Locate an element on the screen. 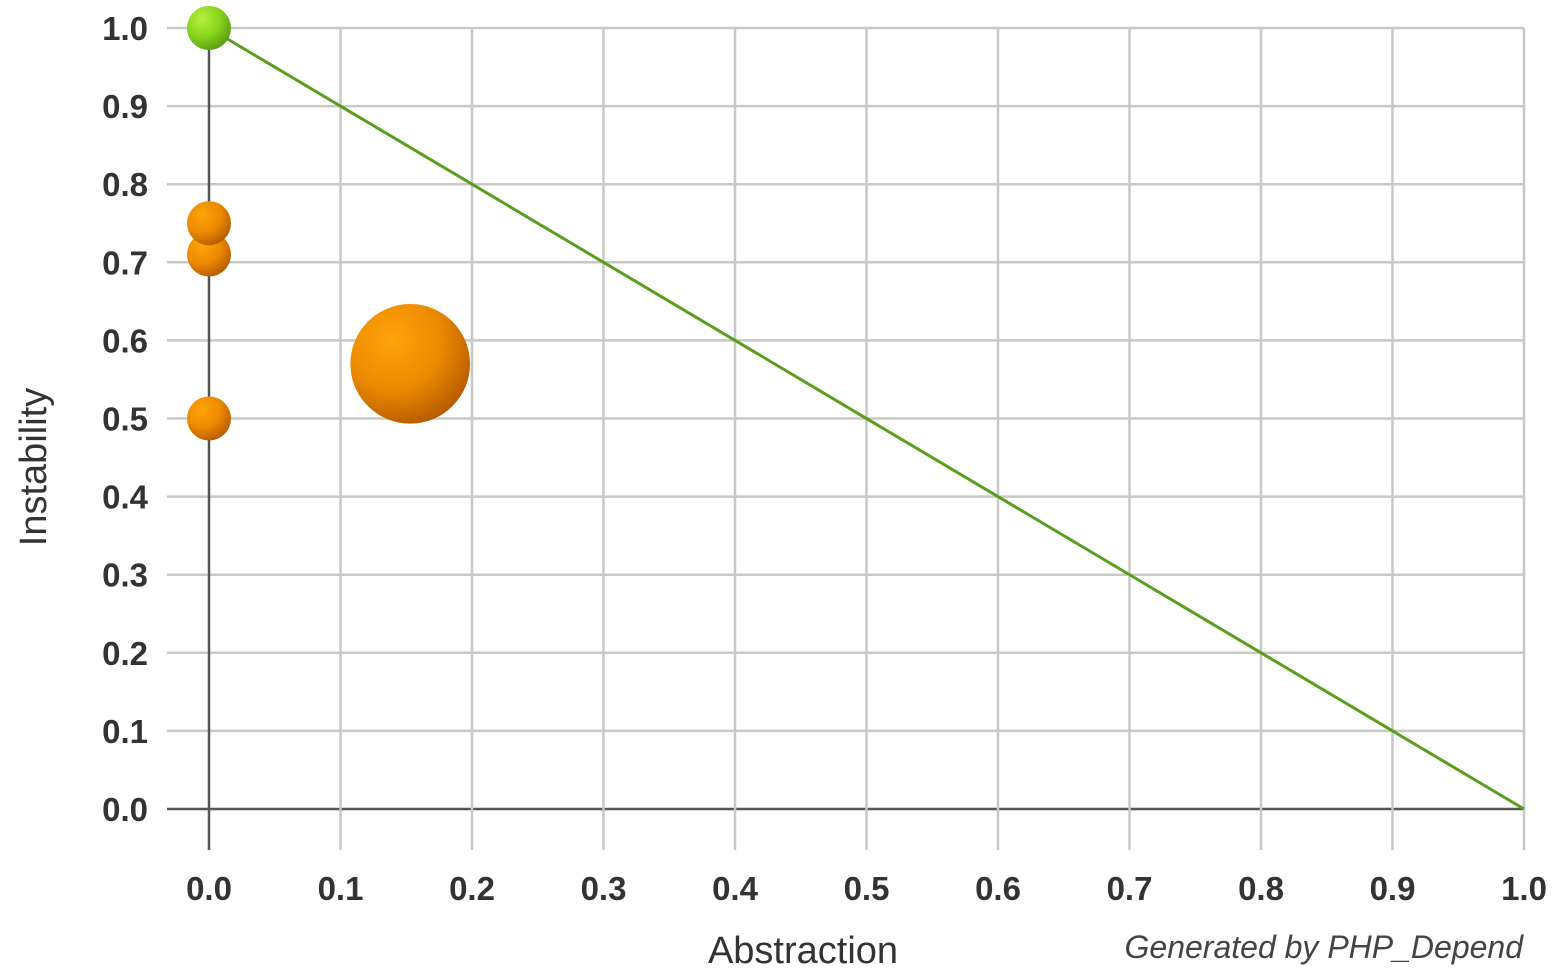 Image resolution: width=1561 pixels, height=973 pixels. x-tick-label: 0.5 is located at coordinates (867, 888).